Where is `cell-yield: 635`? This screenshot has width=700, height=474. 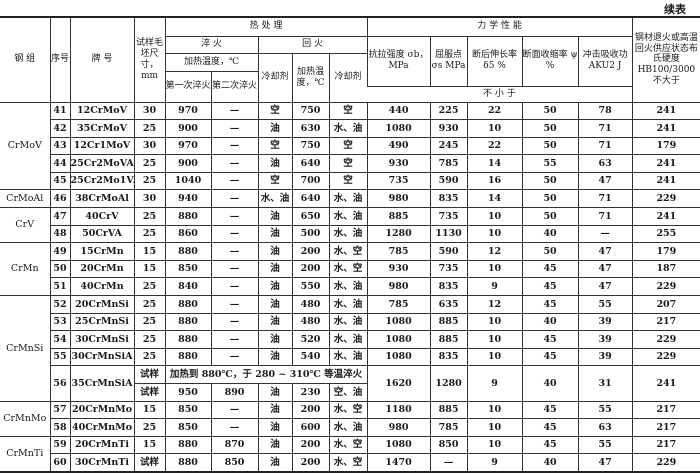
cell-yield: 635 is located at coordinates (448, 304).